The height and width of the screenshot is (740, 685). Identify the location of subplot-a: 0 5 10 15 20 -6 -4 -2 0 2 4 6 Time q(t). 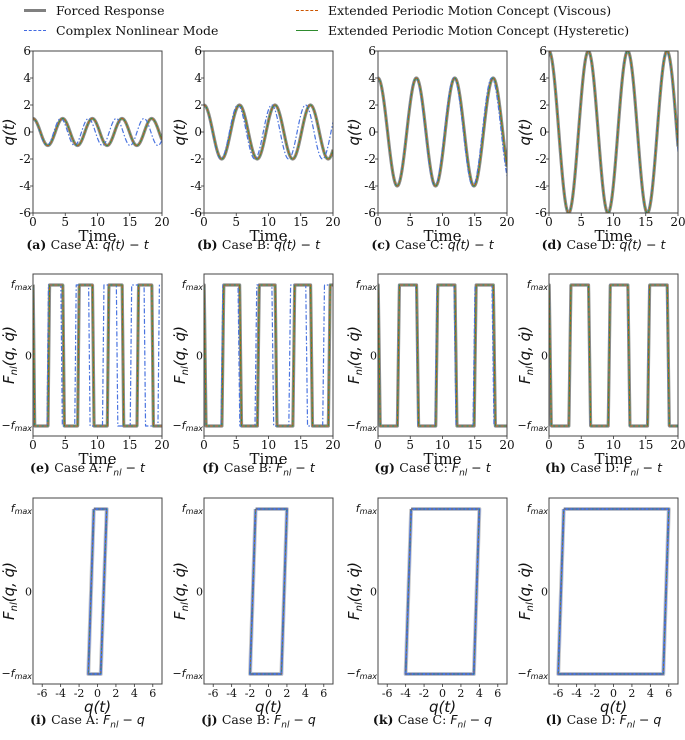
(85, 144).